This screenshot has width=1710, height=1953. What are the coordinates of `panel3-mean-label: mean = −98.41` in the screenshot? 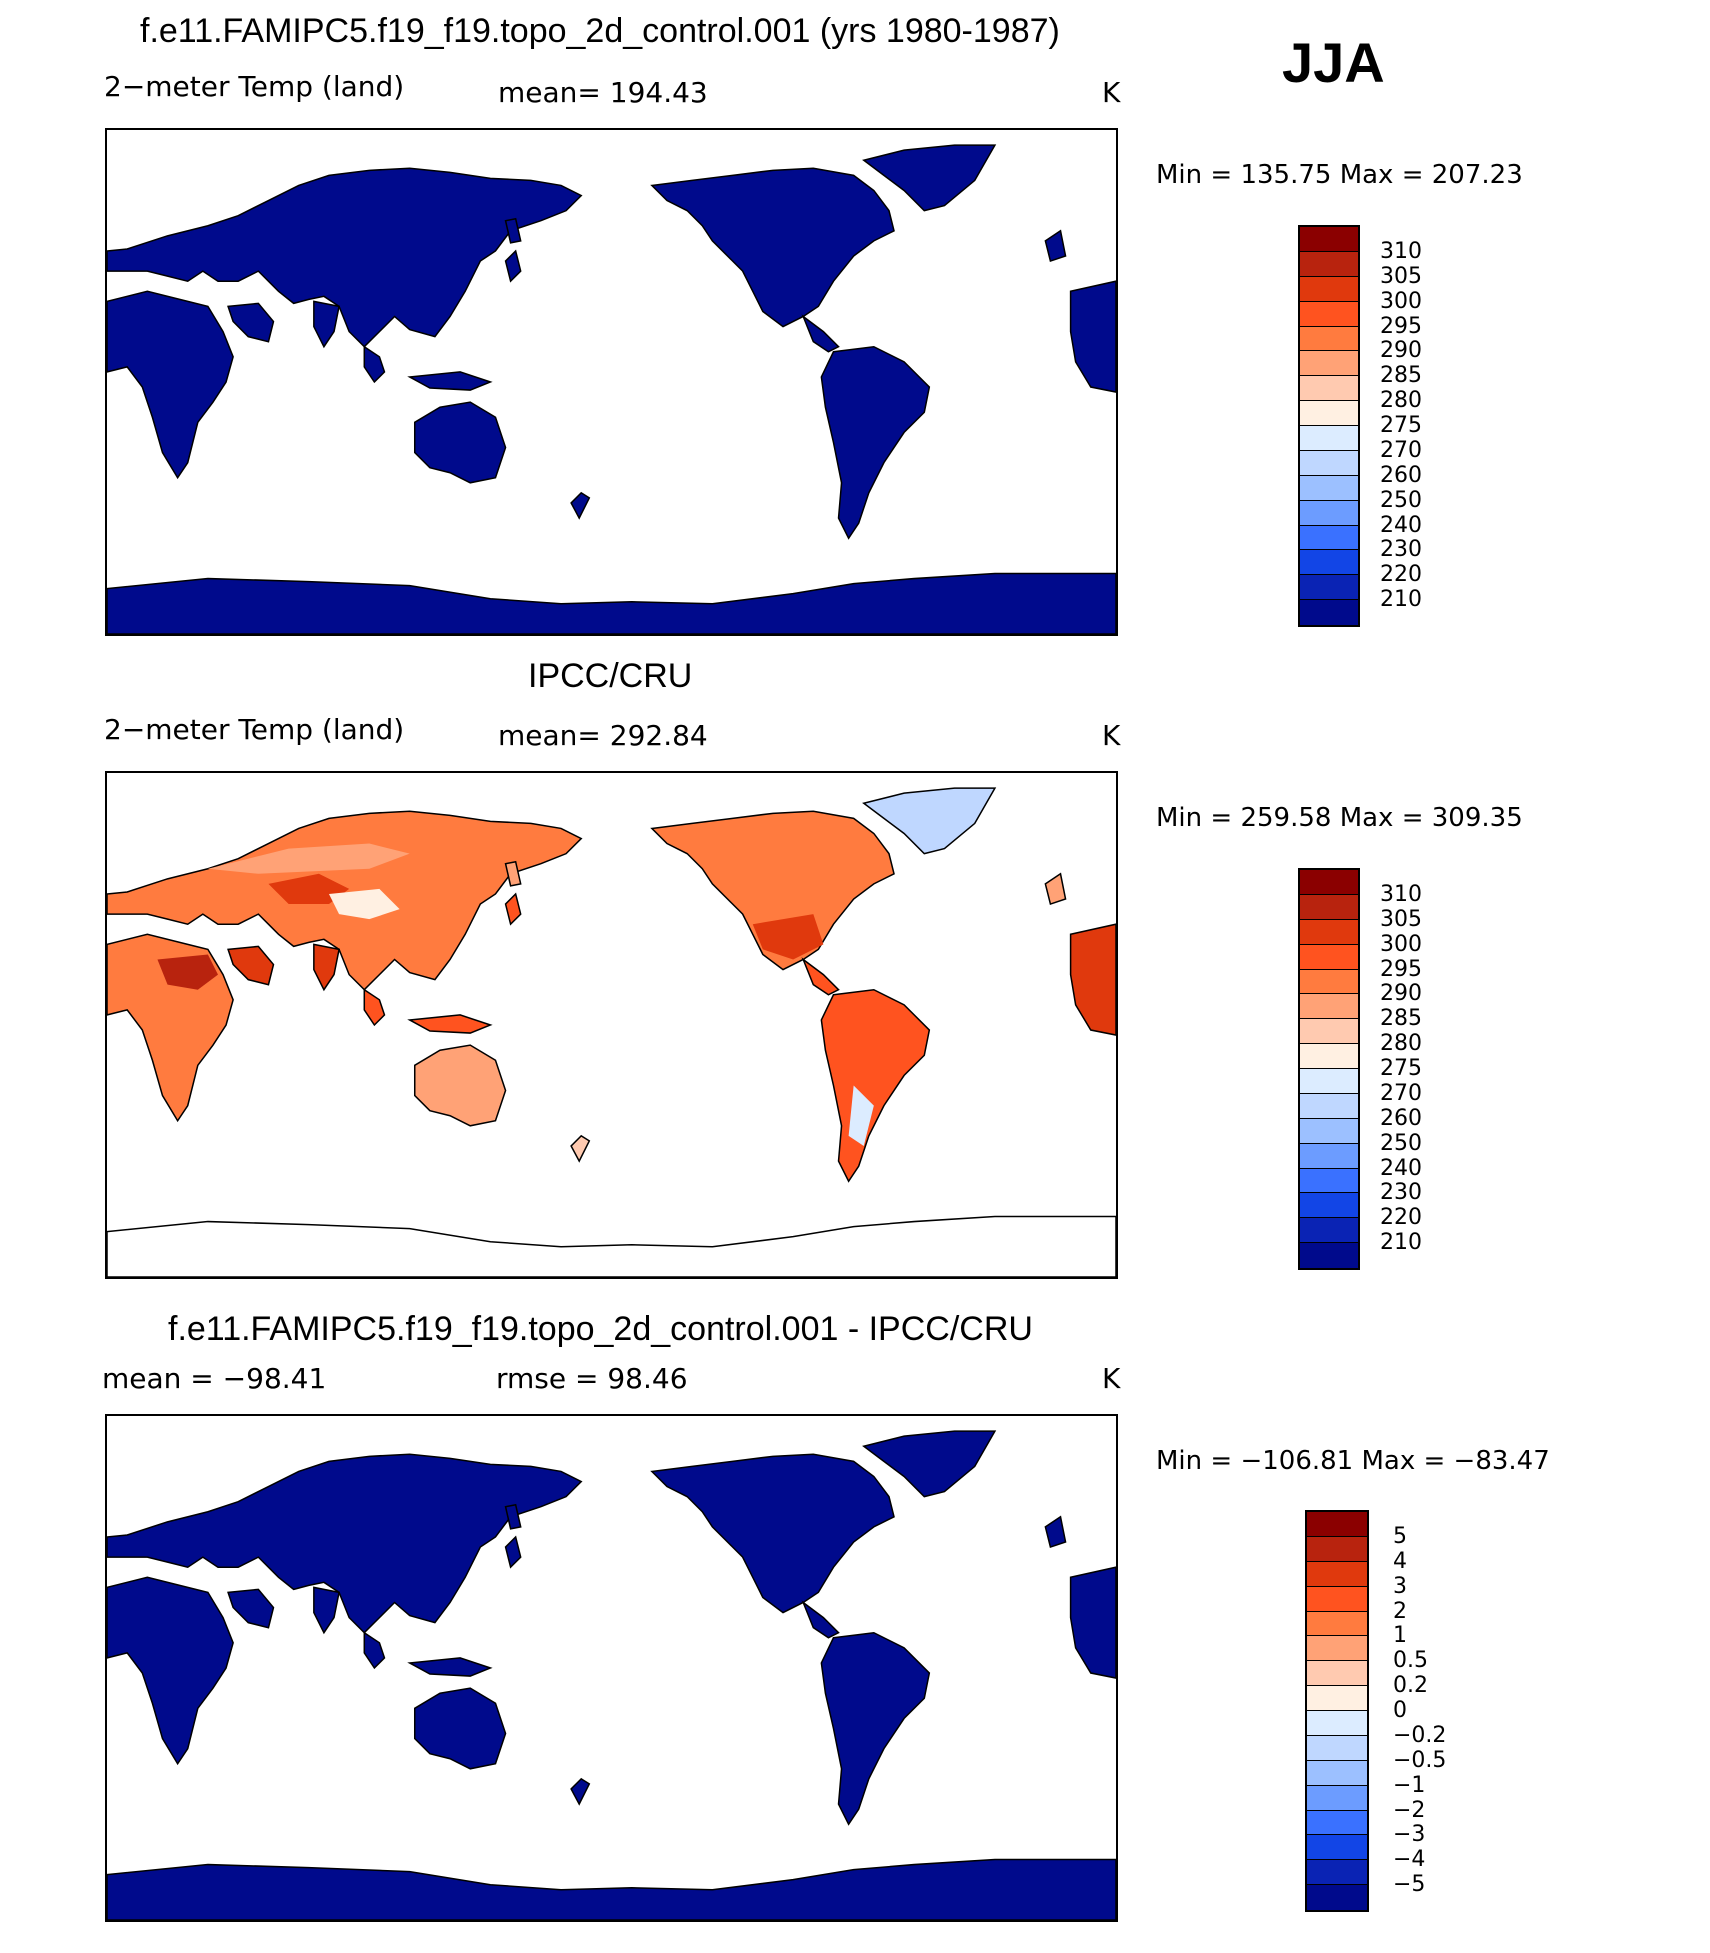 It's located at (214, 1378).